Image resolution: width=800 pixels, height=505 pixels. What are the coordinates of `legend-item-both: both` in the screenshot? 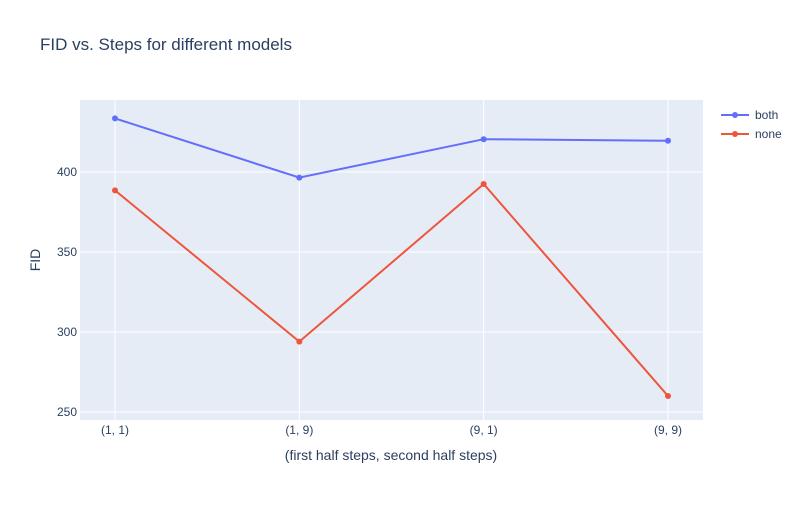 It's located at (749, 115).